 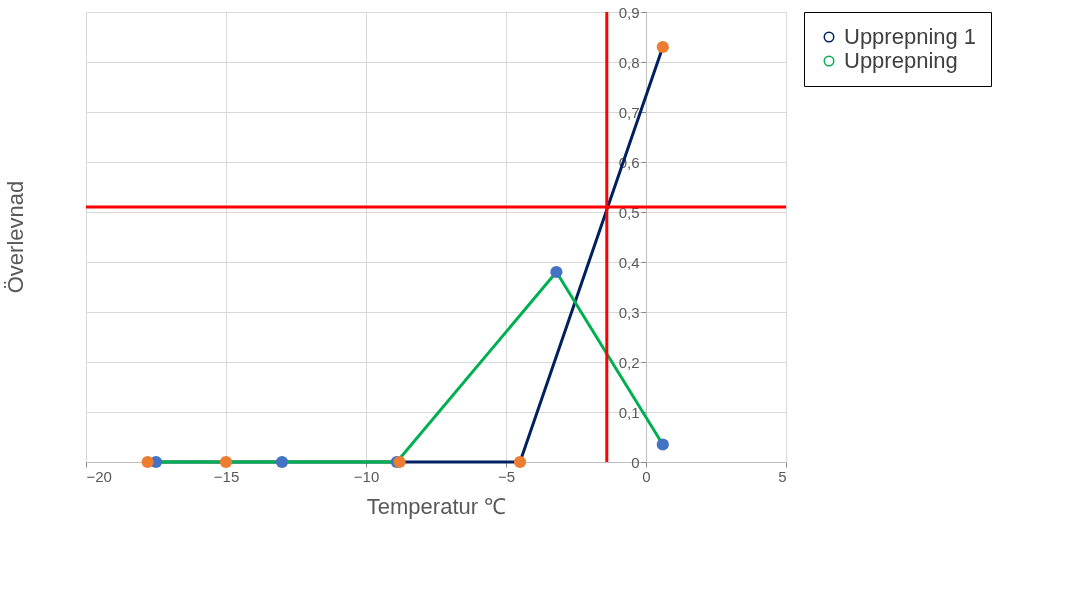 What do you see at coordinates (629, 362) in the screenshot?
I see `y-tick-label: 0,2` at bounding box center [629, 362].